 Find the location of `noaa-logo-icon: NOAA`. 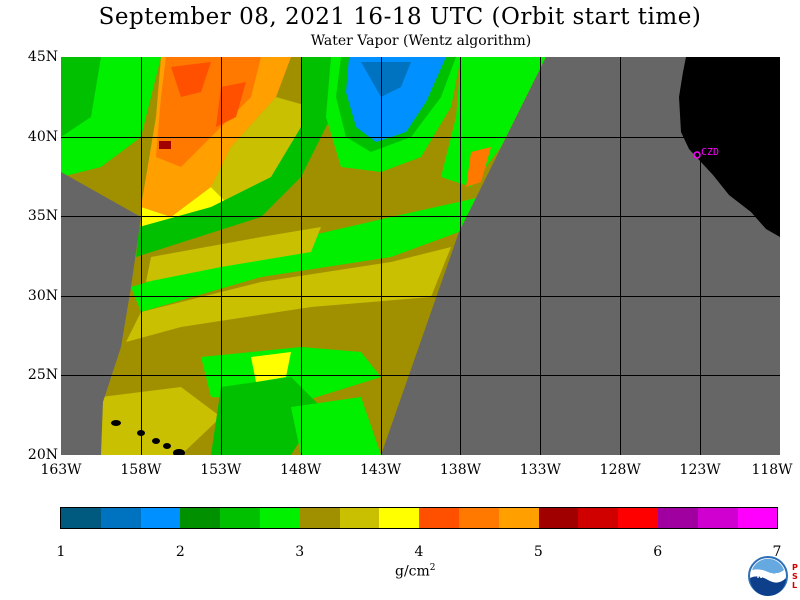

noaa-logo-icon: NOAA is located at coordinates (768, 576).